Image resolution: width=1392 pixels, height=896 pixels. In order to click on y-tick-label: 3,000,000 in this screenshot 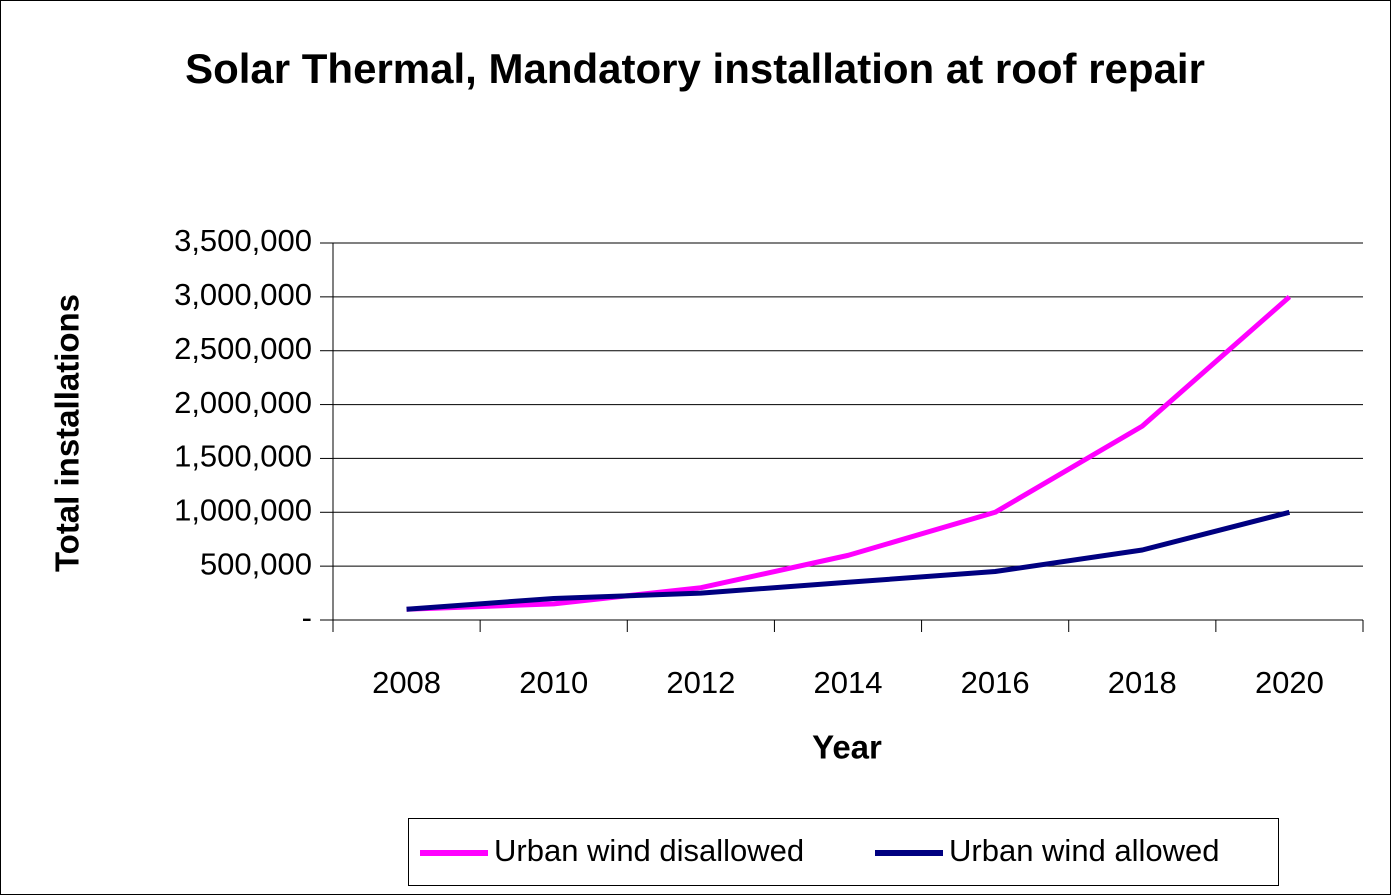, I will do `click(243, 294)`.